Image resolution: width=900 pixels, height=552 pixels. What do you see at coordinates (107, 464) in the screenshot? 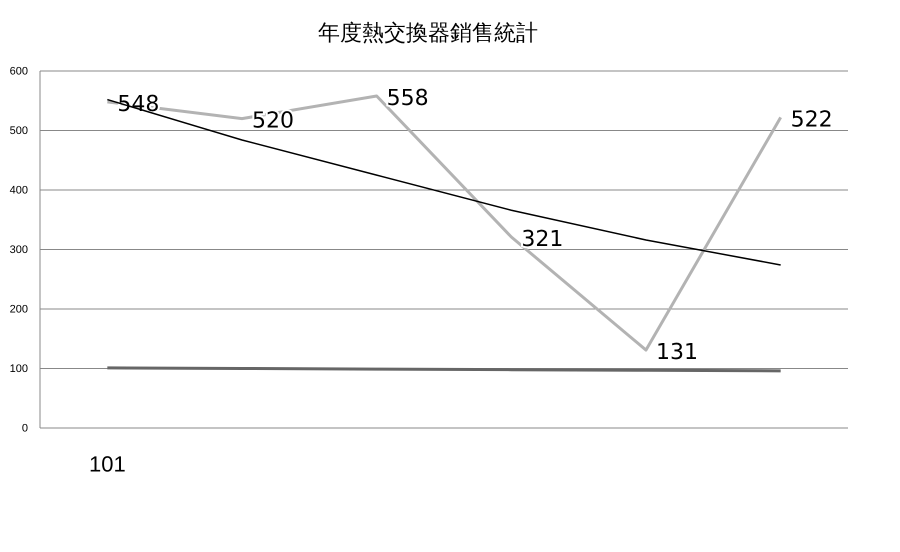
I see `x-tick-label: 101` at bounding box center [107, 464].